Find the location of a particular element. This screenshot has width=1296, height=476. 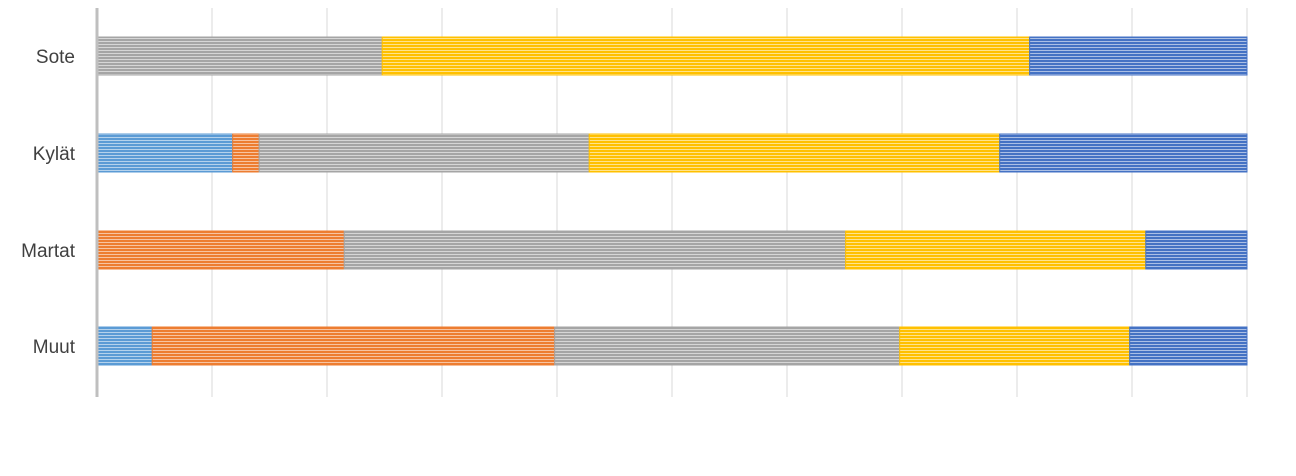

category-label: Muut is located at coordinates (54, 347).